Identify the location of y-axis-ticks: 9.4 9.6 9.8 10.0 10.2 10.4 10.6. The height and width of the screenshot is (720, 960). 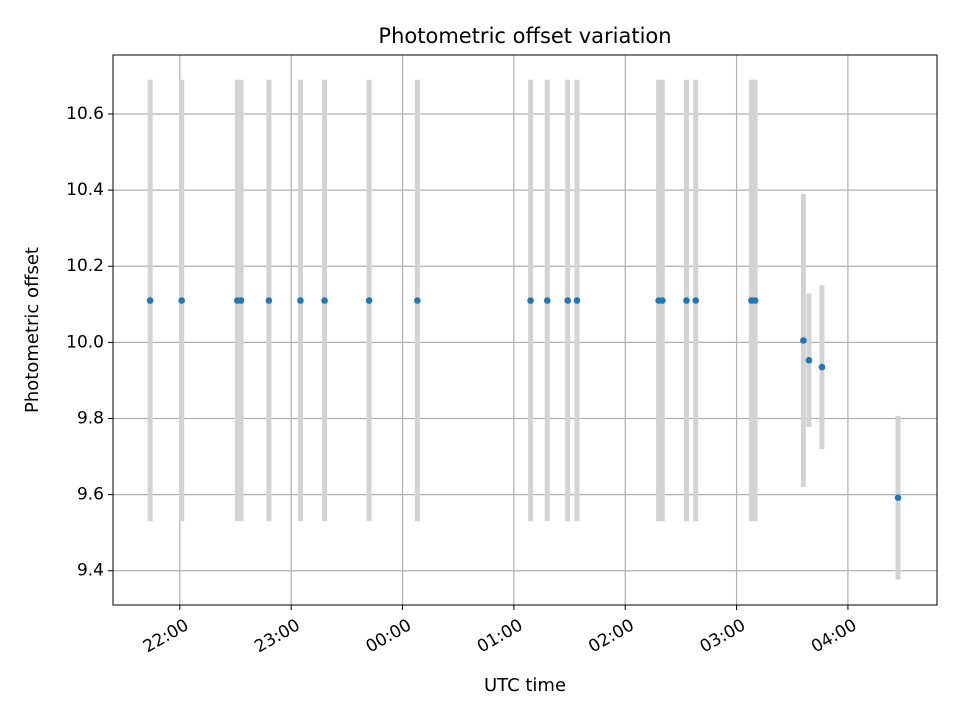
(89, 342).